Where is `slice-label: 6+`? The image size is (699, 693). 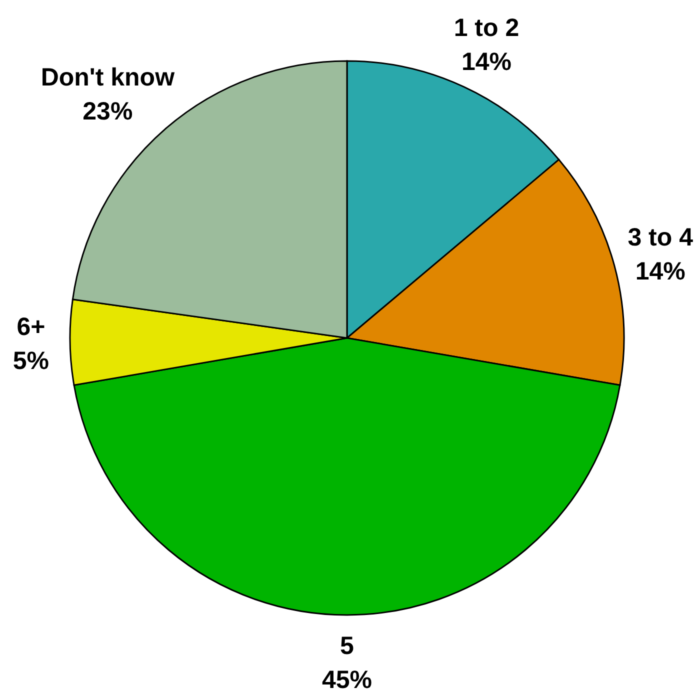
slice-label: 6+ is located at coordinates (31, 327).